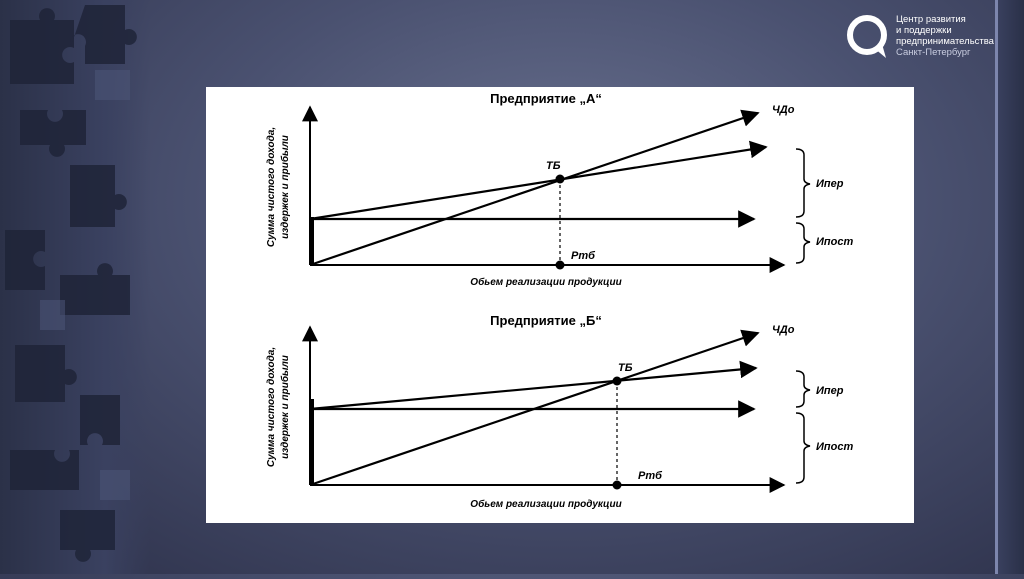 The width and height of the screenshot is (1024, 579). What do you see at coordinates (278, 187) in the screenshot?
I see `diagram-a-y-label: Сумма чистого дохода, издержек и прибыли` at bounding box center [278, 187].